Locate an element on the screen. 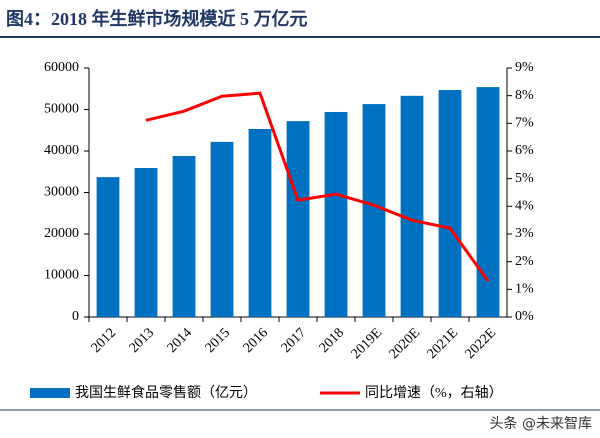  legend-label: 同比增速（%，右轴） is located at coordinates (434, 393).